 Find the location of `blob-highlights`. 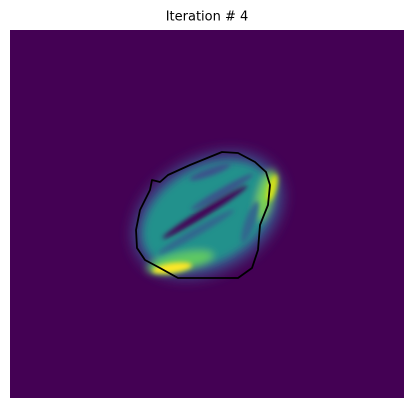

blob-highlights is located at coordinates (215, 218).